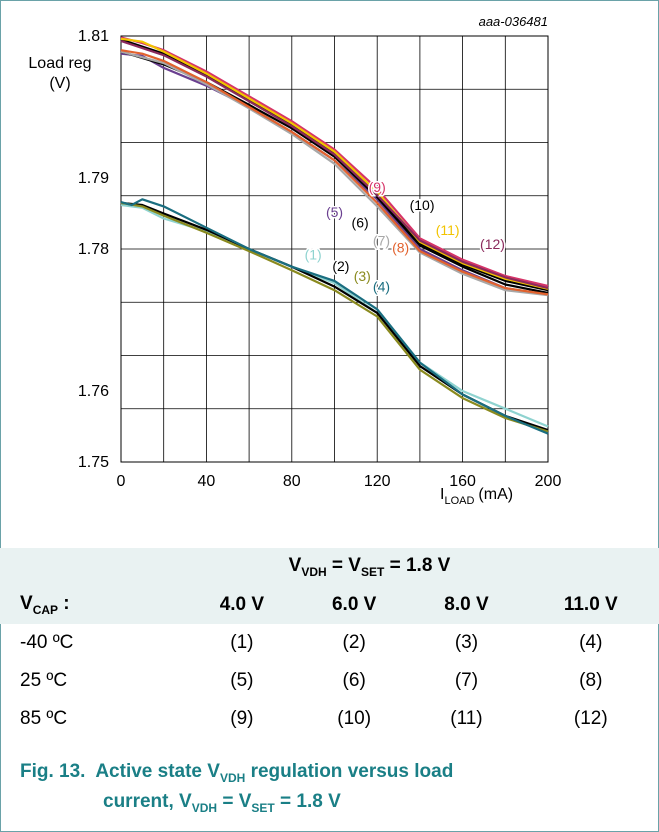  What do you see at coordinates (466, 605) in the screenshot?
I see `column-header: 8.0 V` at bounding box center [466, 605].